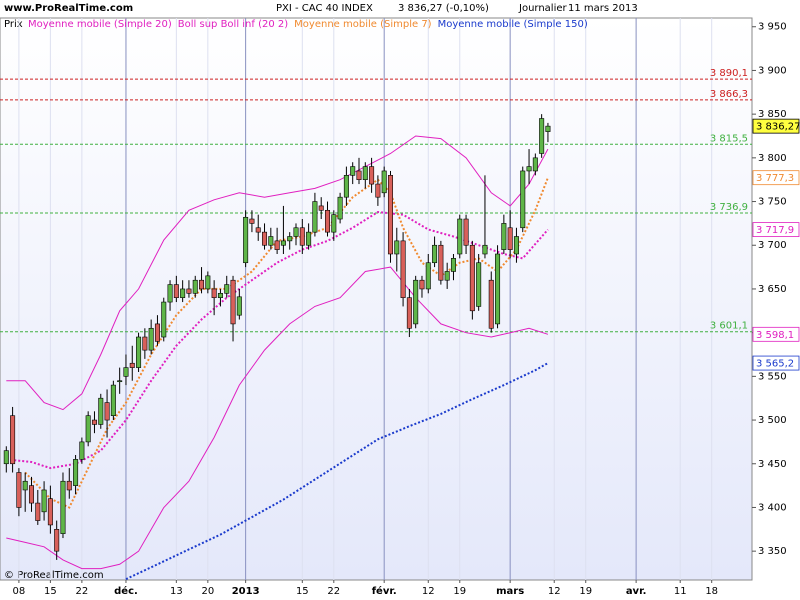  I want to click on price-label: Prix, so click(13, 24).